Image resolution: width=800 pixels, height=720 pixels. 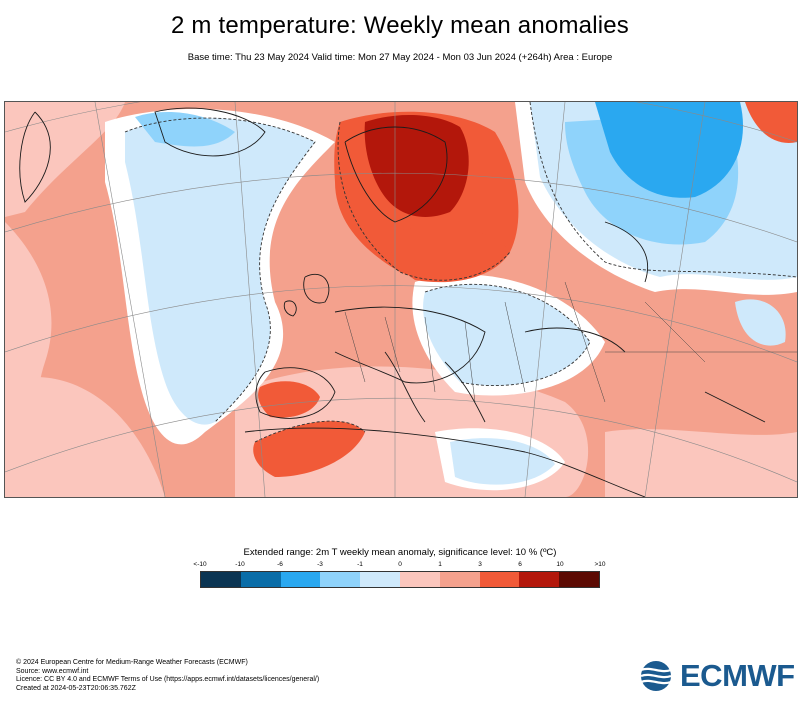 I want to click on legend-tick-label: 0, so click(x=400, y=564).